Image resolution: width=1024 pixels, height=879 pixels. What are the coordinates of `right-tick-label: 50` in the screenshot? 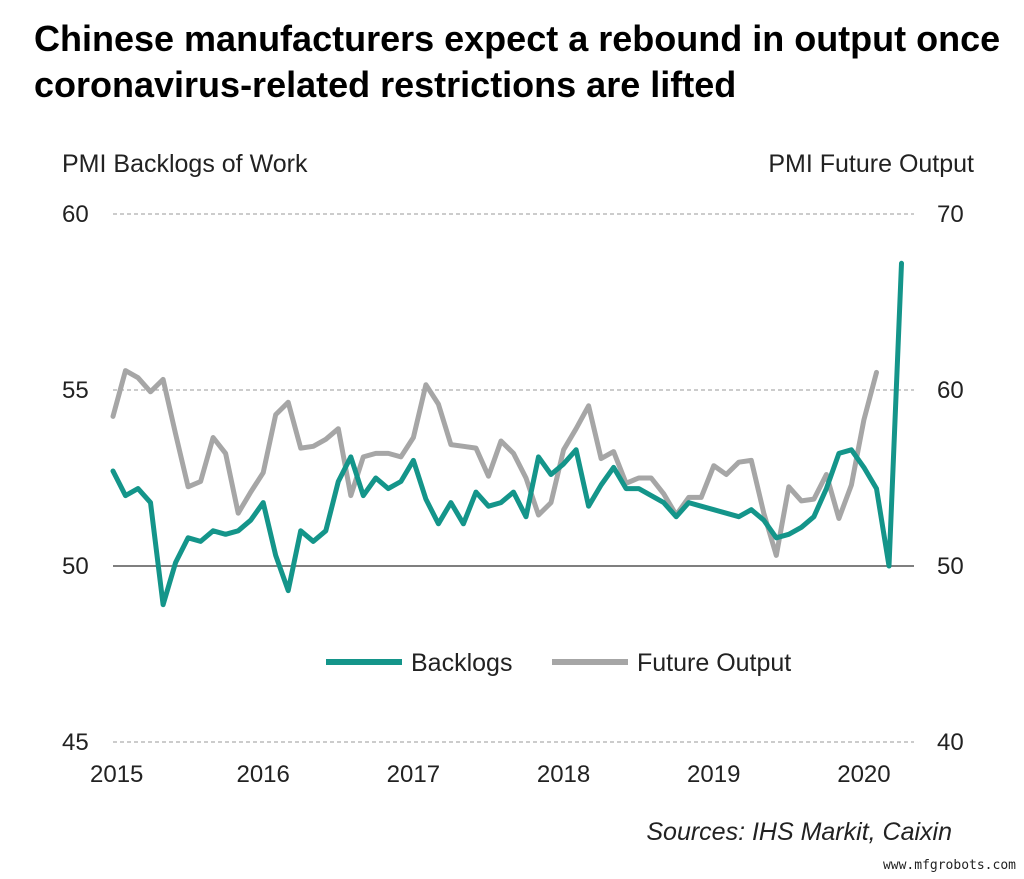 It's located at (950, 566).